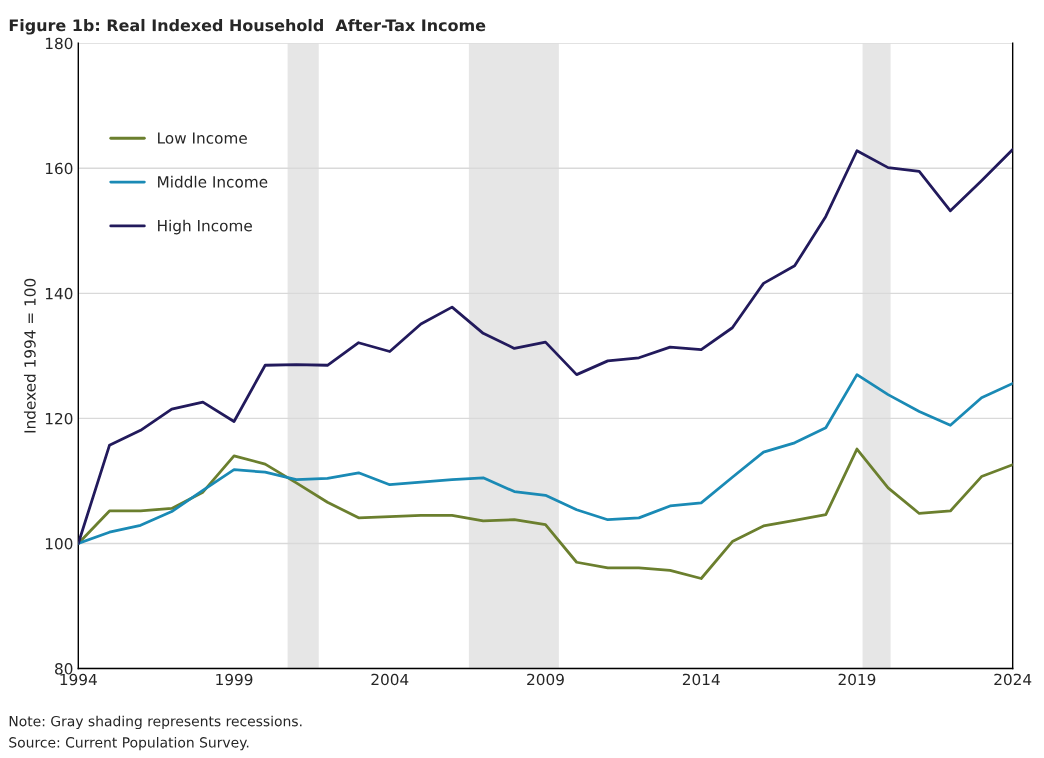 The height and width of the screenshot is (758, 1044). I want to click on source-note: Source: Current Population Survey., so click(129, 743).